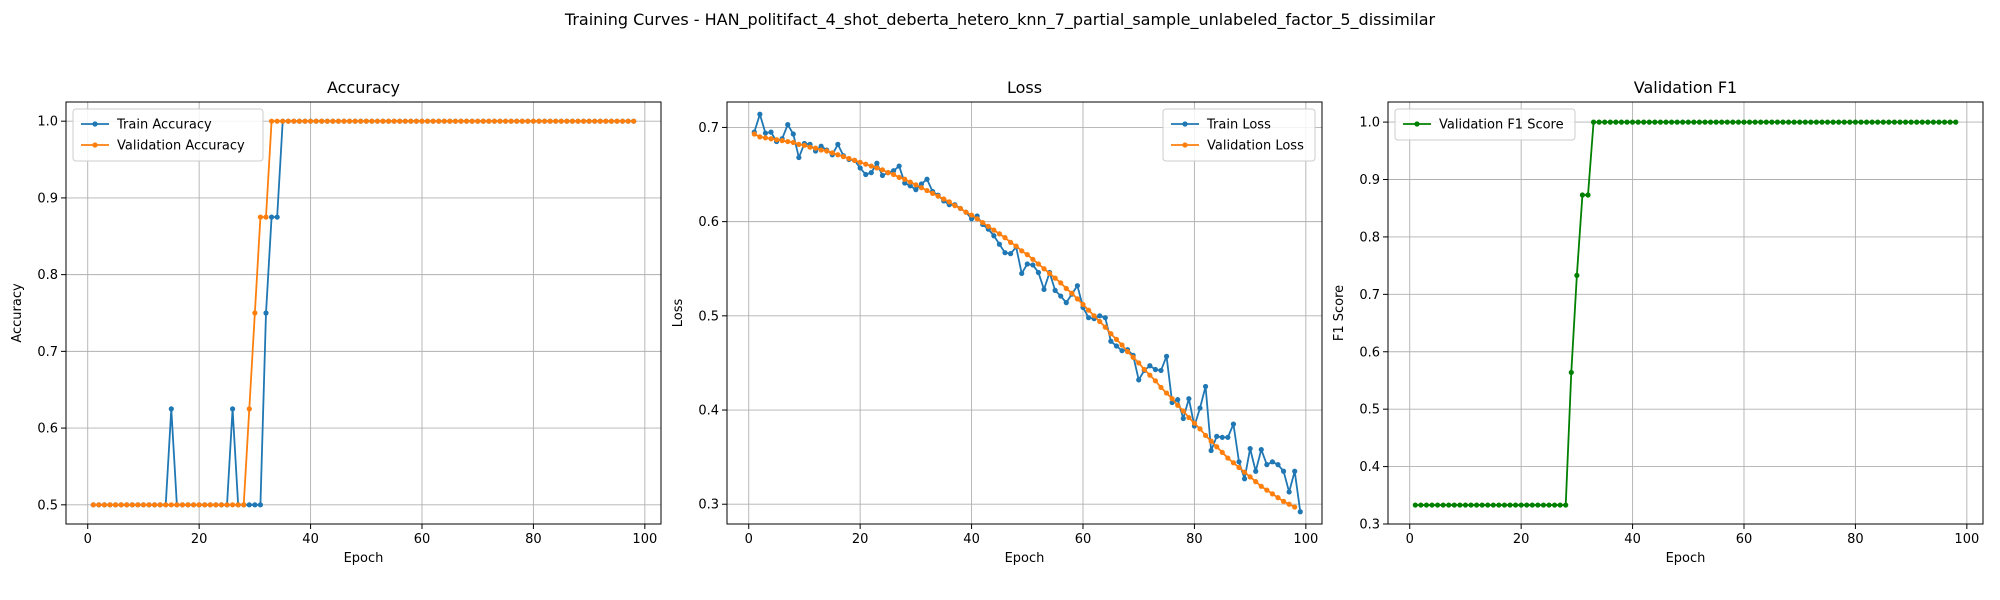  Describe the element at coordinates (47, 505) in the screenshot. I see `accuracy-y-tick-label: 0.5` at that location.